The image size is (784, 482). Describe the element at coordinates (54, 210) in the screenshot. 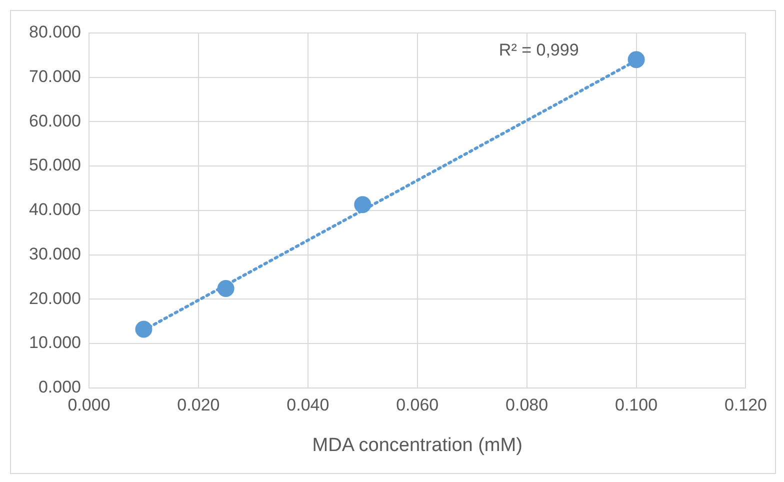

I see `y-tick-label: 40.000` at that location.